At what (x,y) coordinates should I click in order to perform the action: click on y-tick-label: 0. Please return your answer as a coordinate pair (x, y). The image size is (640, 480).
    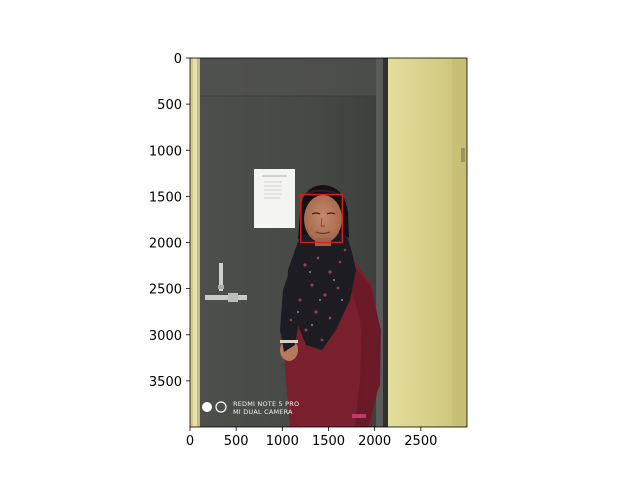
    Looking at the image, I should click on (178, 59).